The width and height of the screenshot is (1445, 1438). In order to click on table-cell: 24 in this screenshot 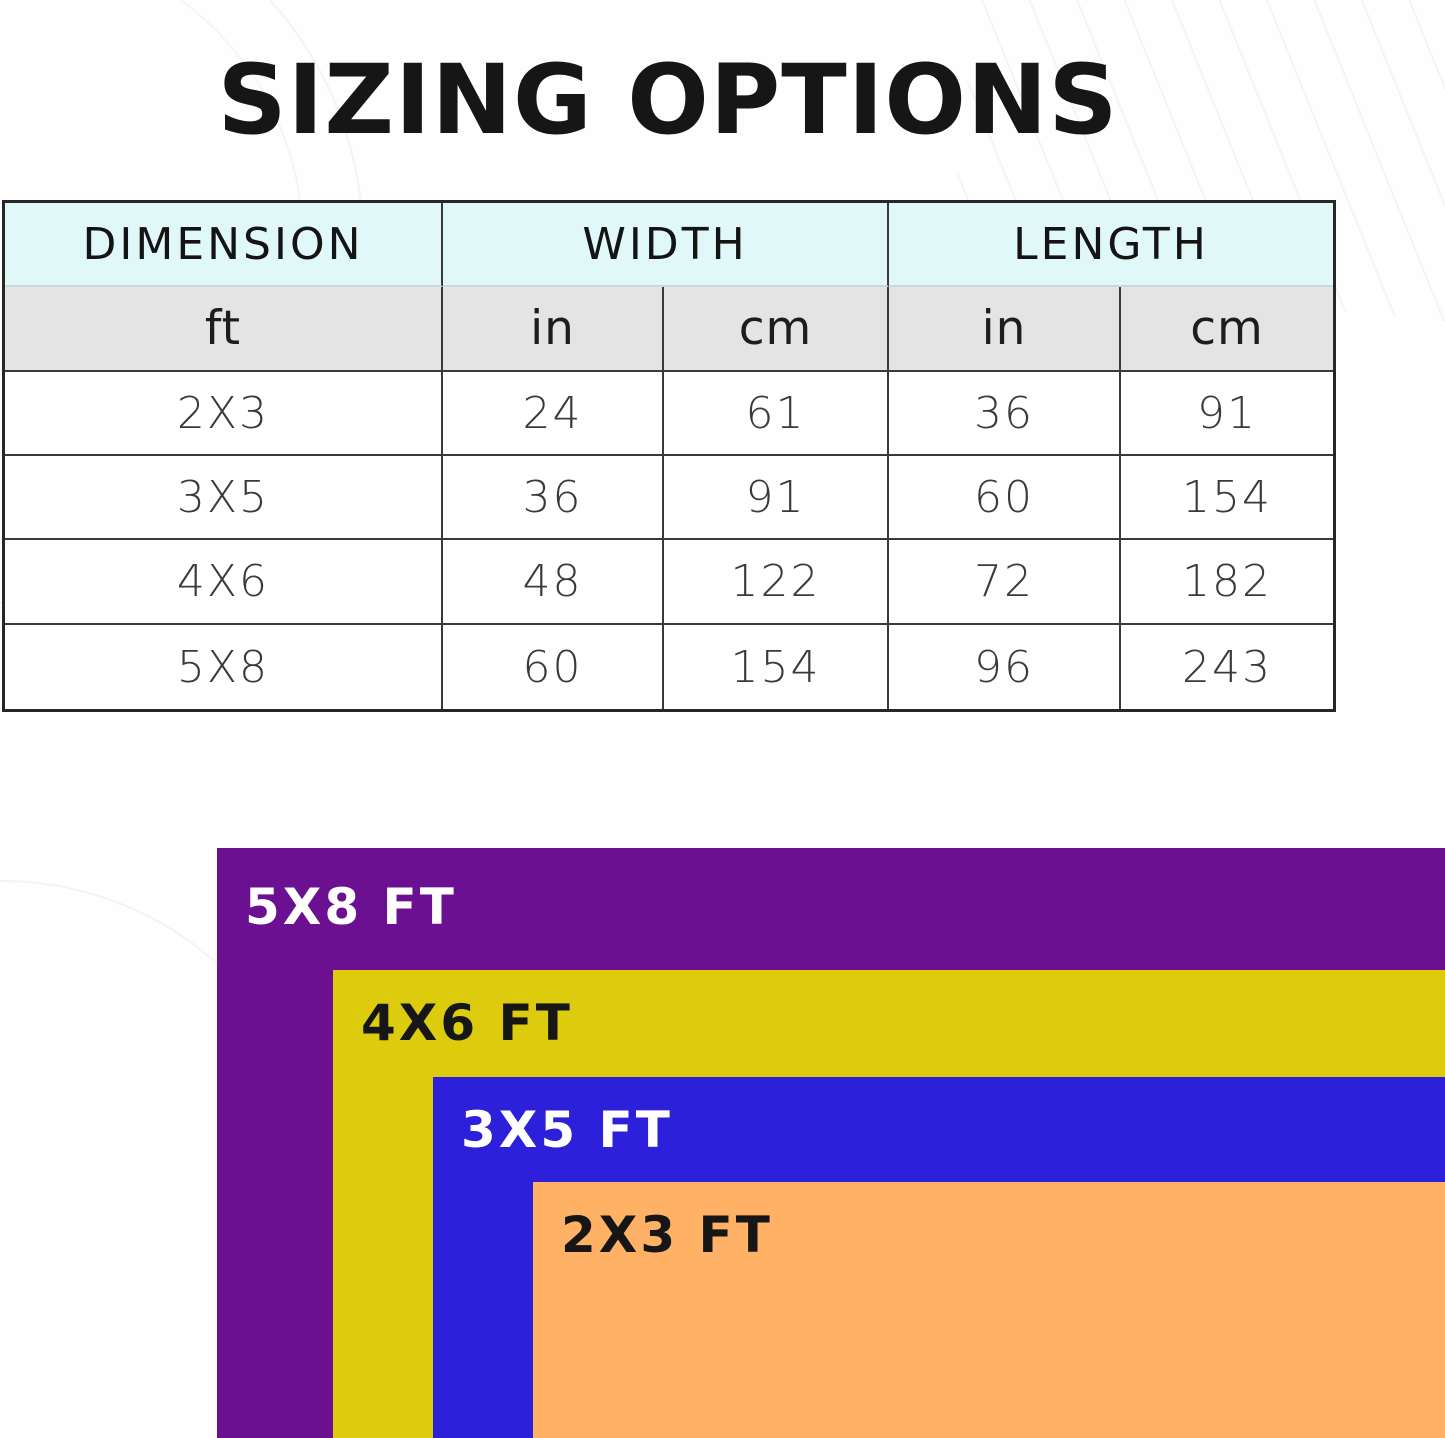, I will do `click(553, 414)`.